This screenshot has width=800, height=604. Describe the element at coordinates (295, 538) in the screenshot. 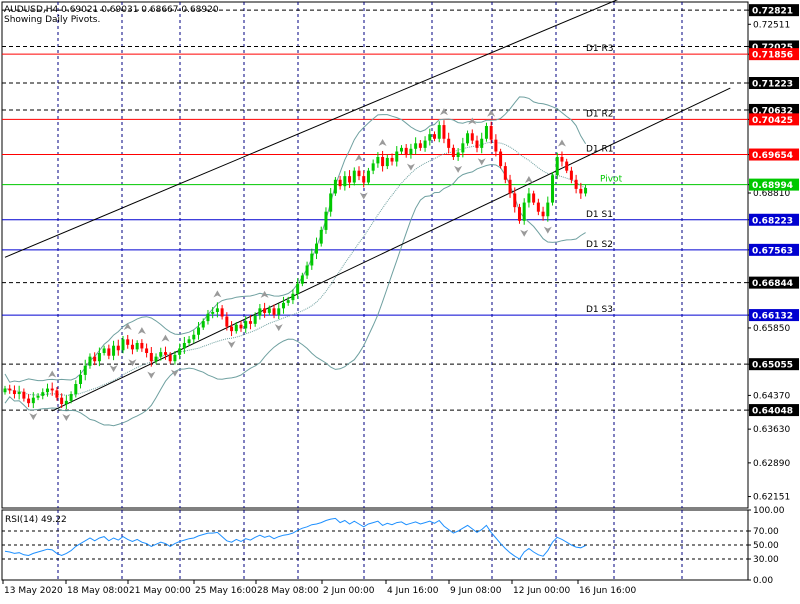

I see `rsi-line` at that location.